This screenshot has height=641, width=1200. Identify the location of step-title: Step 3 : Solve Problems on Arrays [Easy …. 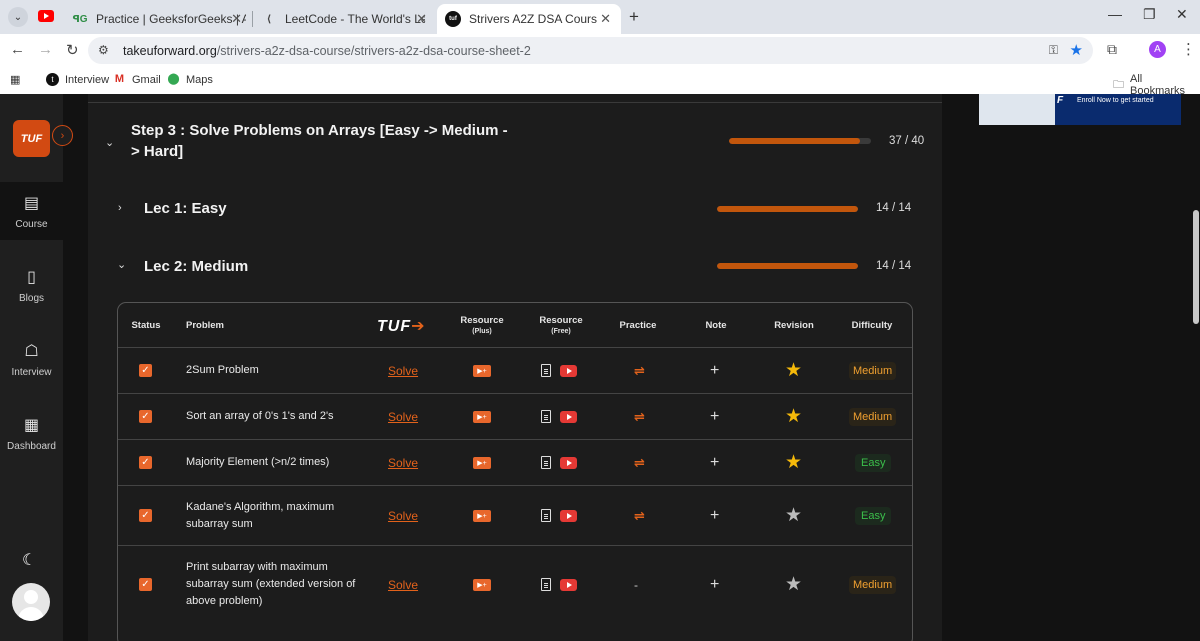
(319, 141).